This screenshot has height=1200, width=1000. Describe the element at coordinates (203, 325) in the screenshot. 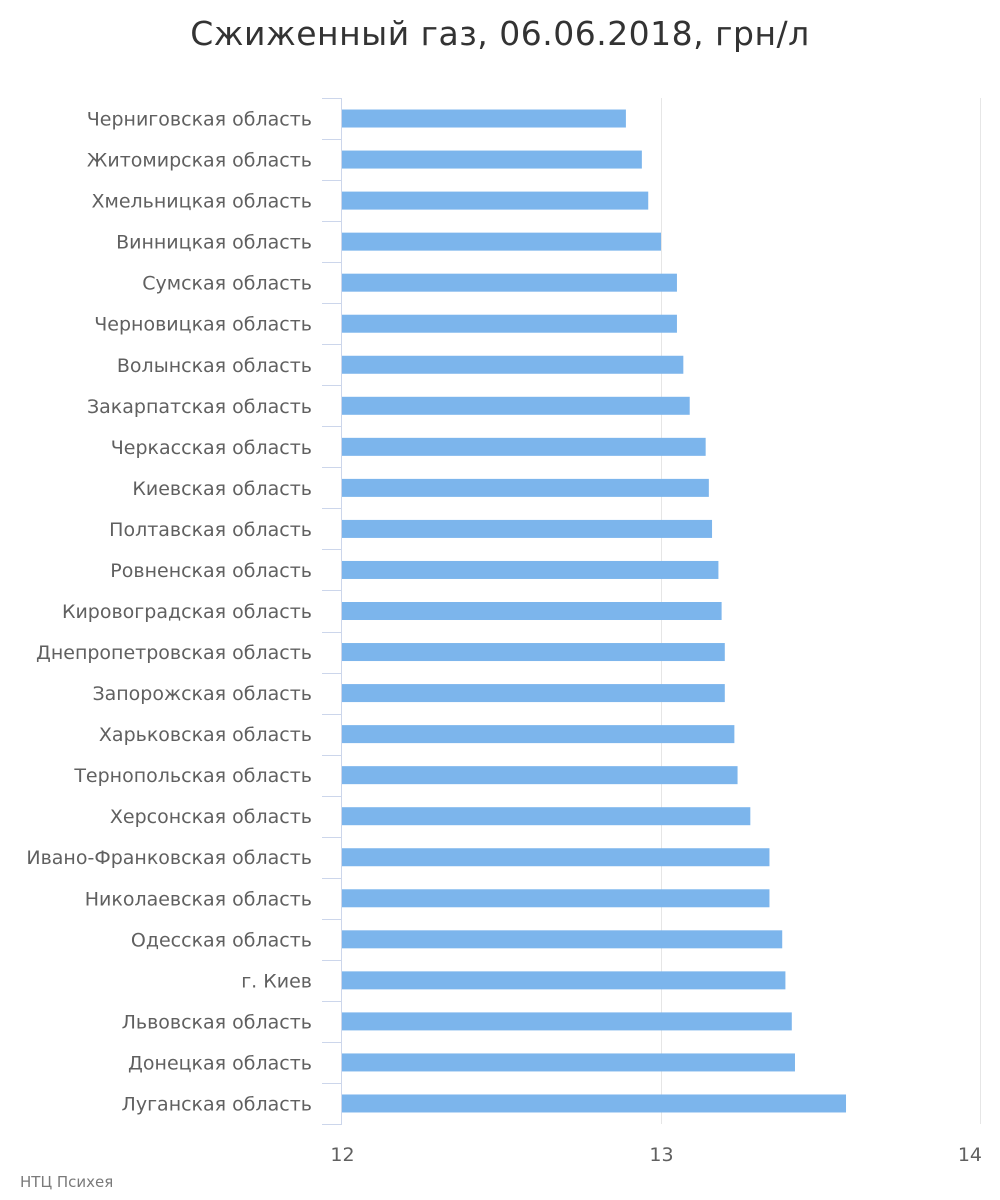

I see `category-label: Черновицкая область` at that location.